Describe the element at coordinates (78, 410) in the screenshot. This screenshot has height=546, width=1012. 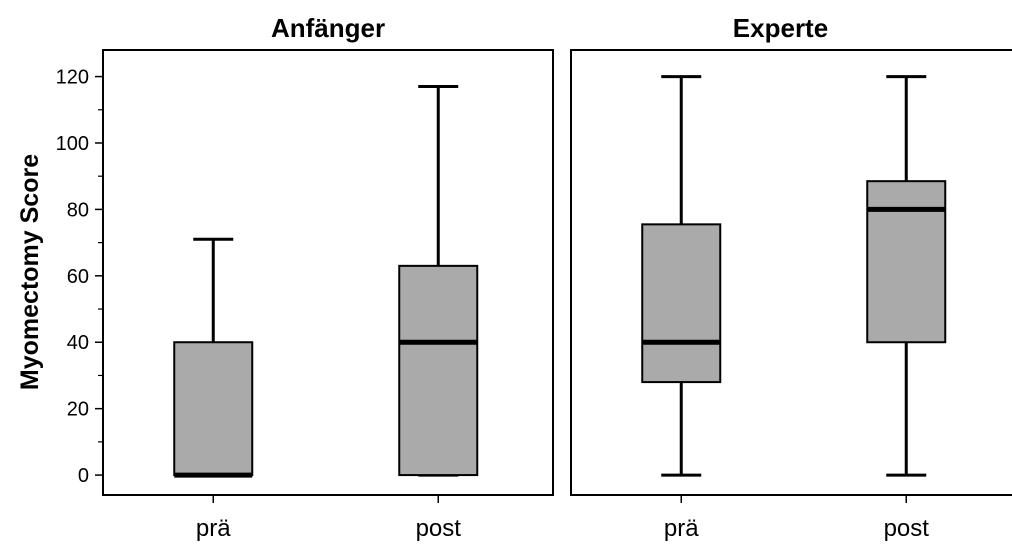
I see `y-tick-label: 20` at that location.